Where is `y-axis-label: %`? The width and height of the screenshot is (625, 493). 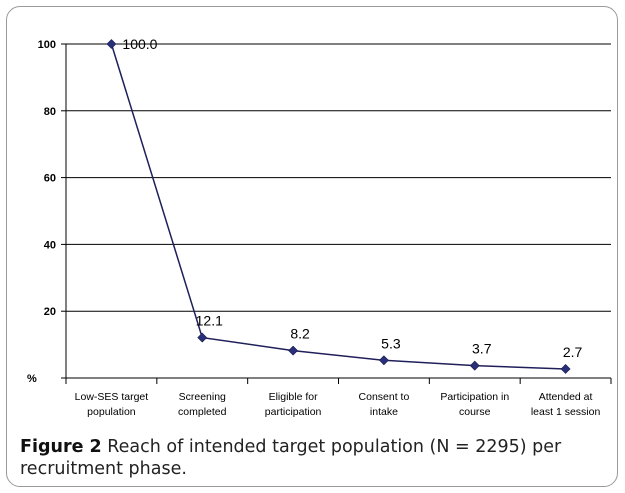
y-axis-label: % is located at coordinates (32, 379).